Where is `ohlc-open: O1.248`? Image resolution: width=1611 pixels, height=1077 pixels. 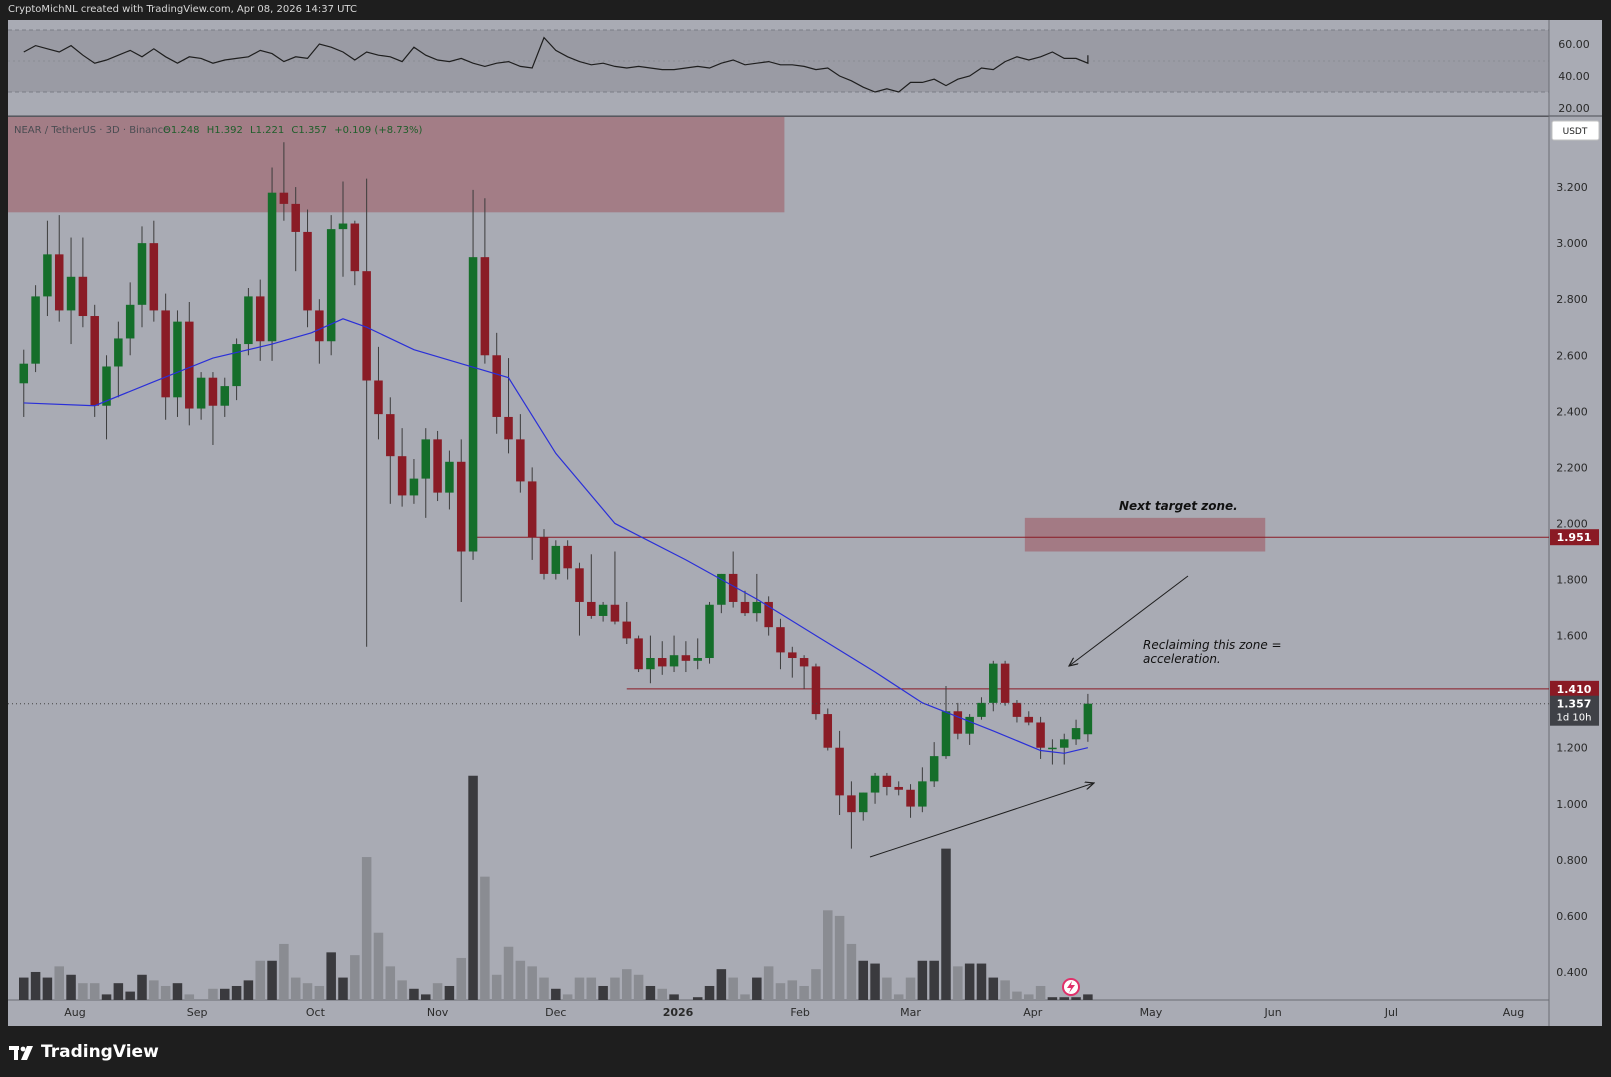
ohlc-open: O1.248 is located at coordinates (181, 130).